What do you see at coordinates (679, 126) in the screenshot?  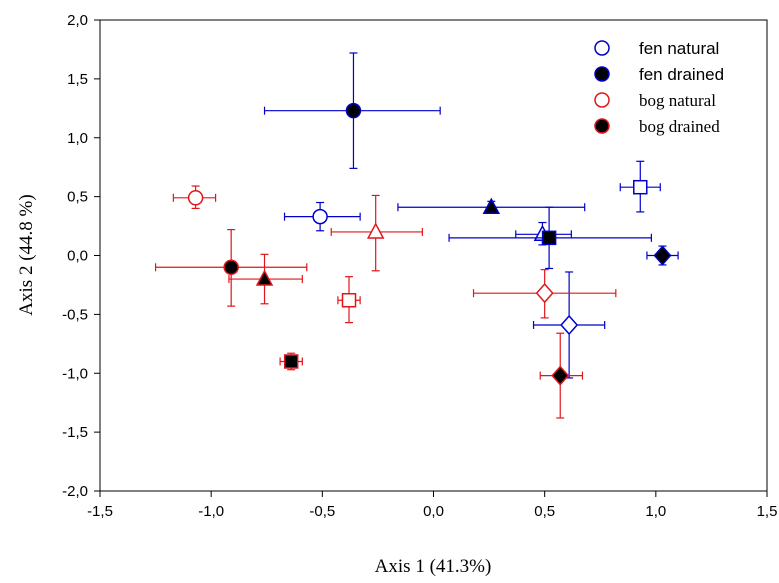 I see `legend-label: bog drained` at bounding box center [679, 126].